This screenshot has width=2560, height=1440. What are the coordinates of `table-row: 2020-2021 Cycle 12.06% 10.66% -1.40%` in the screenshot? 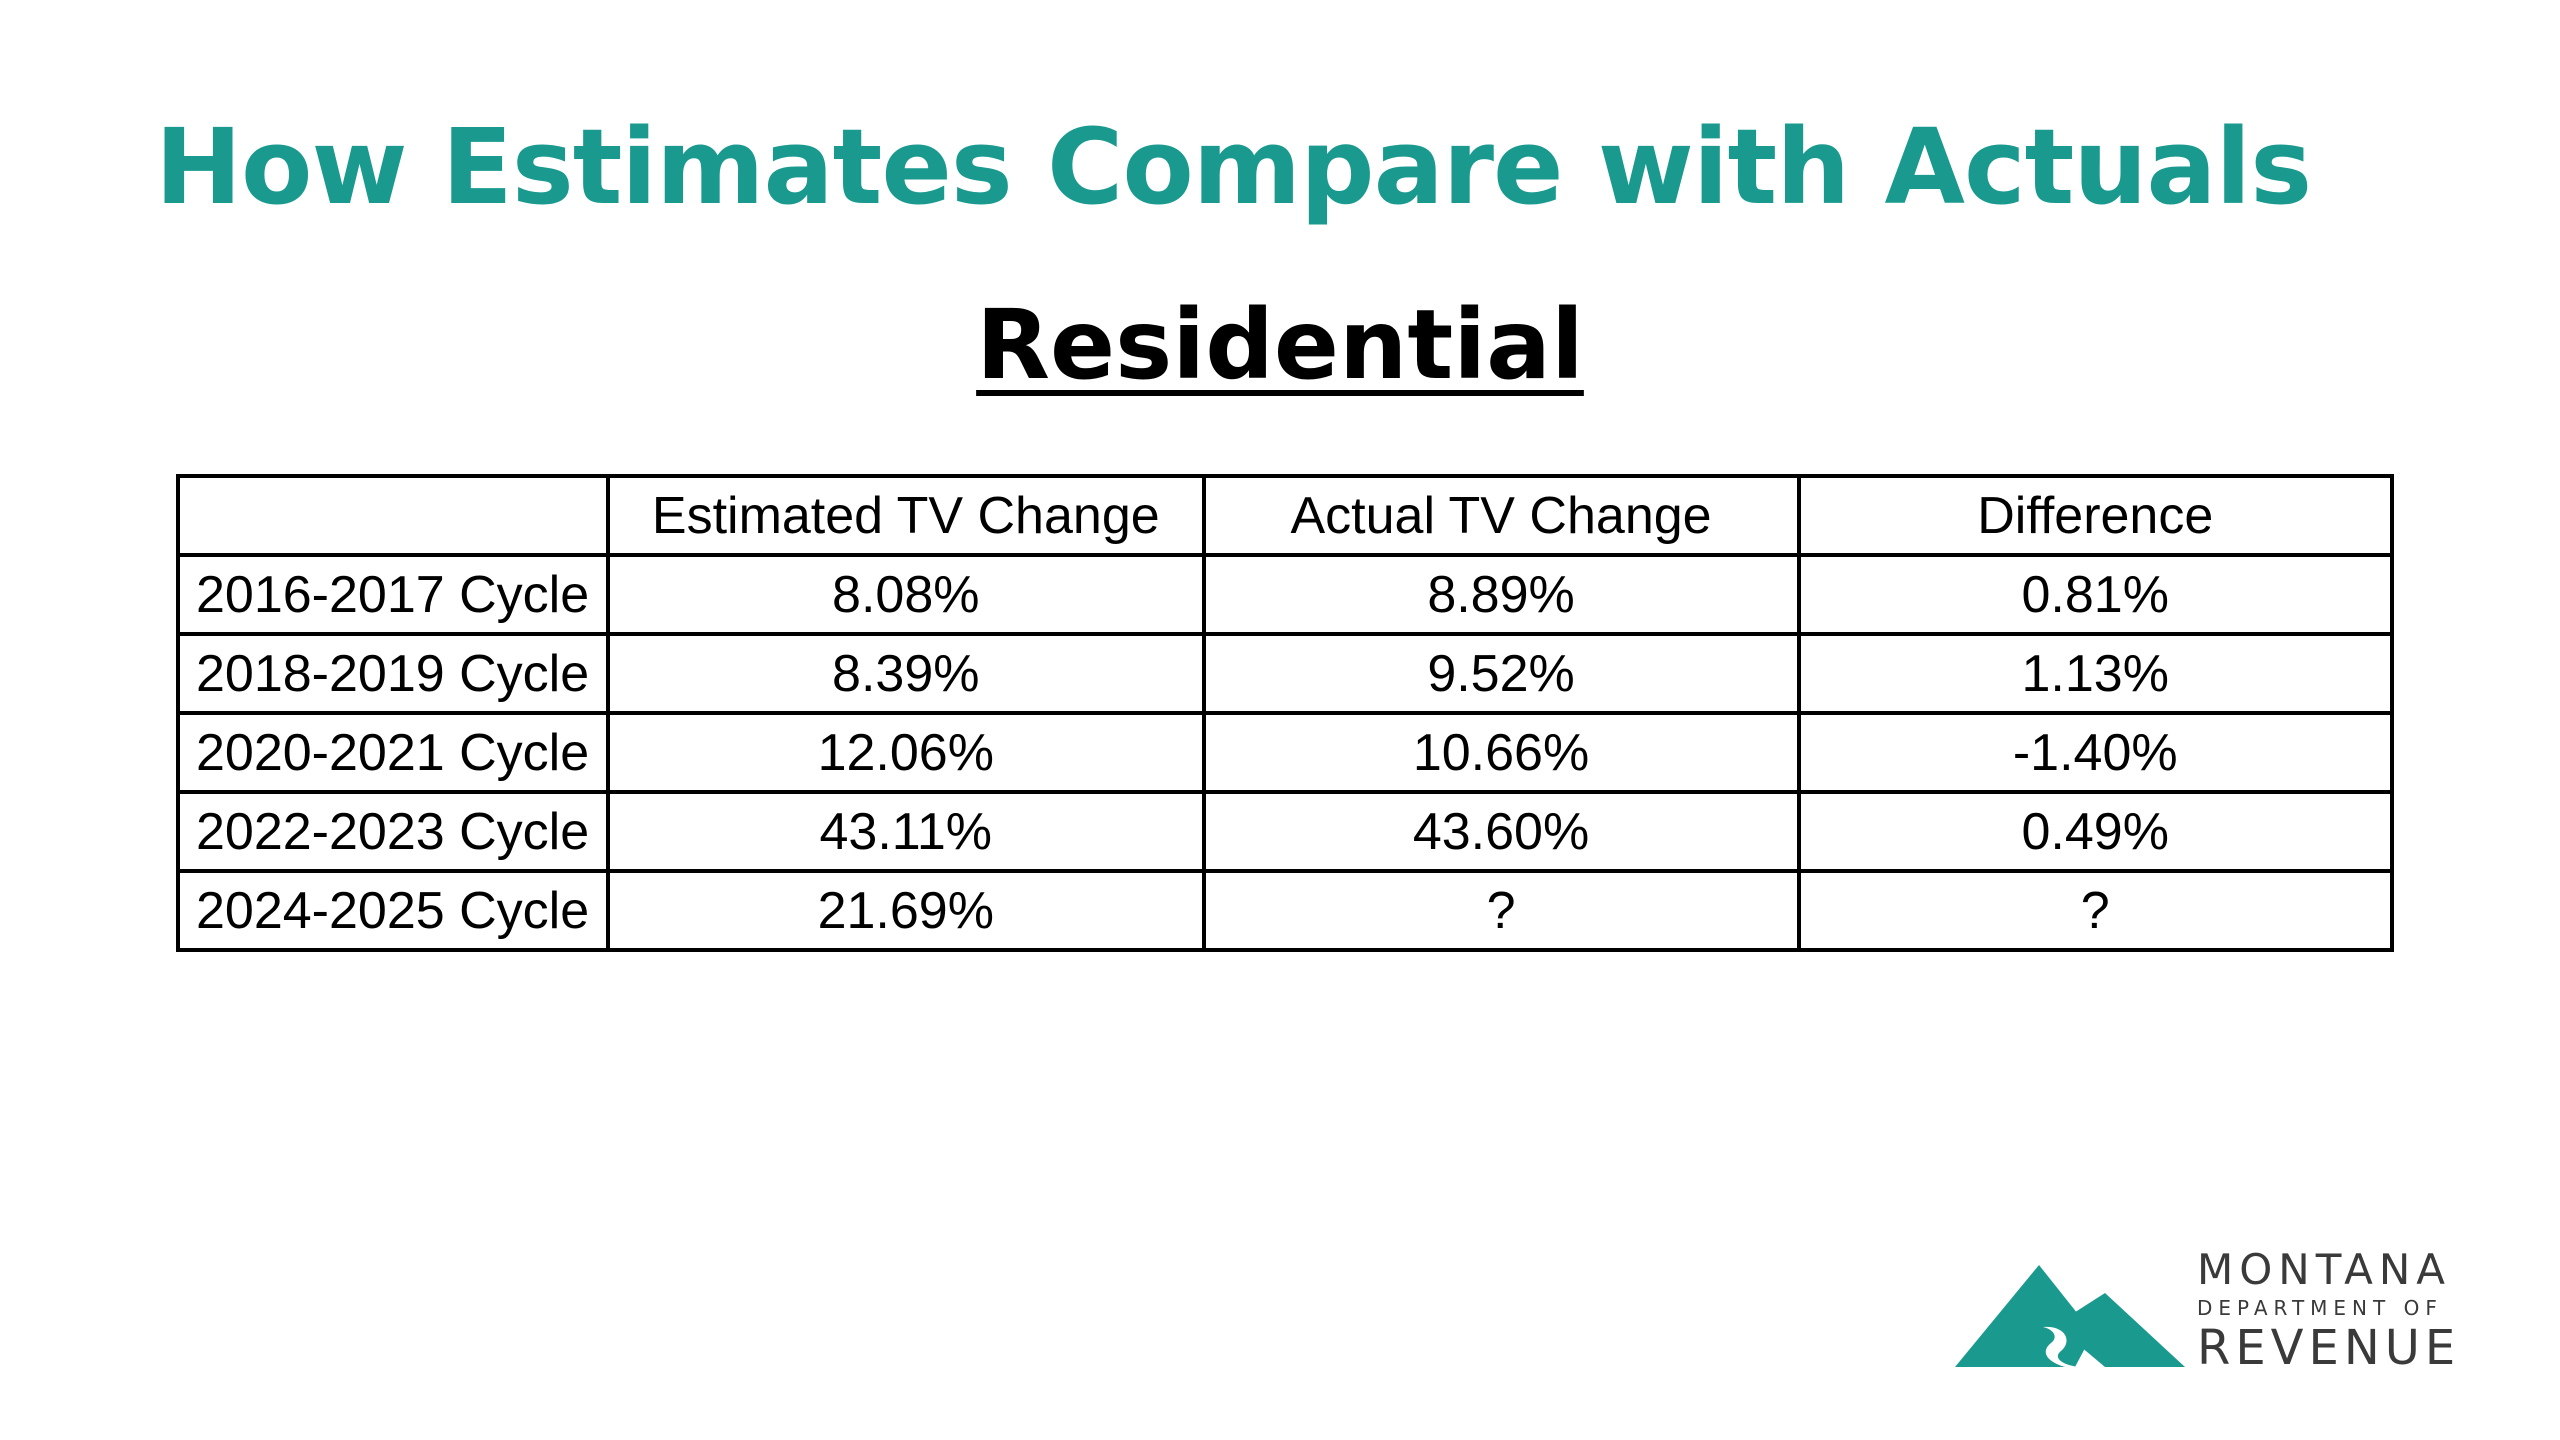 It's located at (1285, 752).